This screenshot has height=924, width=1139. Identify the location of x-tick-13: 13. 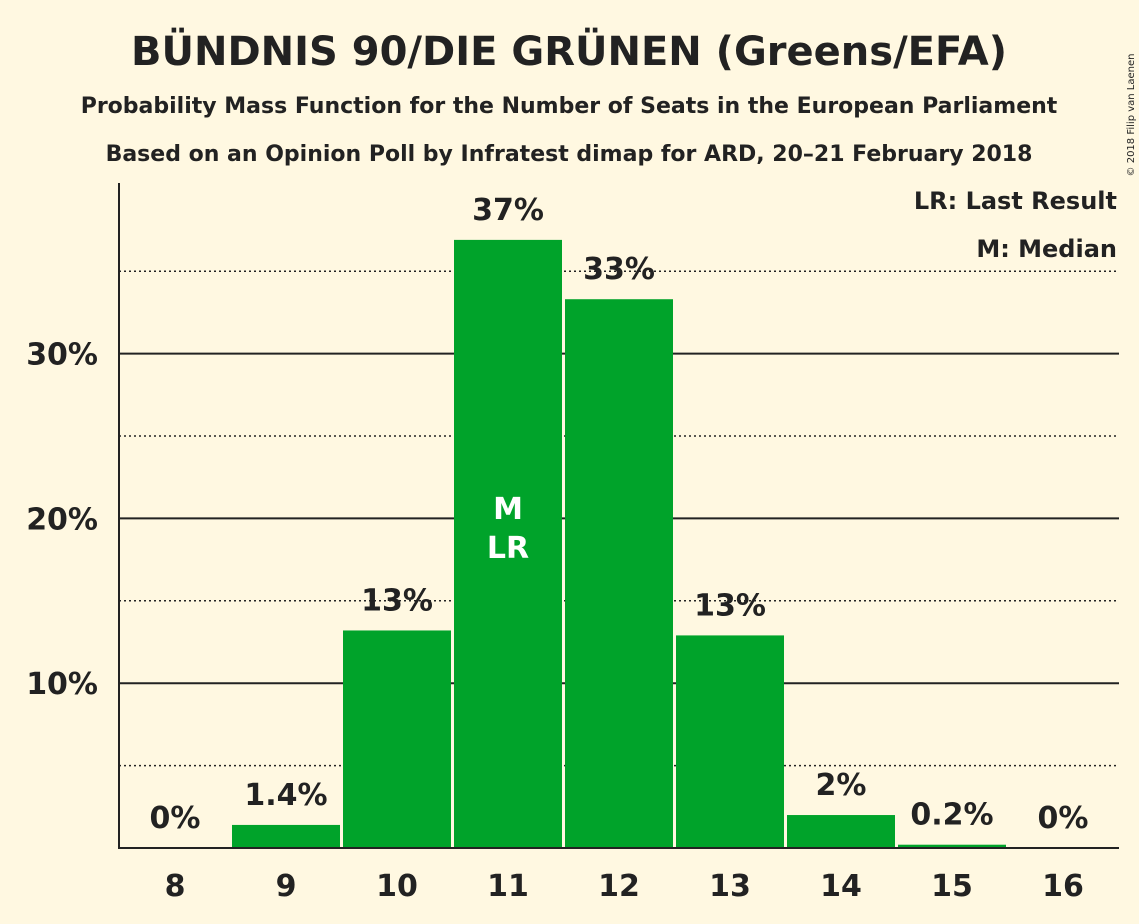
(730, 886).